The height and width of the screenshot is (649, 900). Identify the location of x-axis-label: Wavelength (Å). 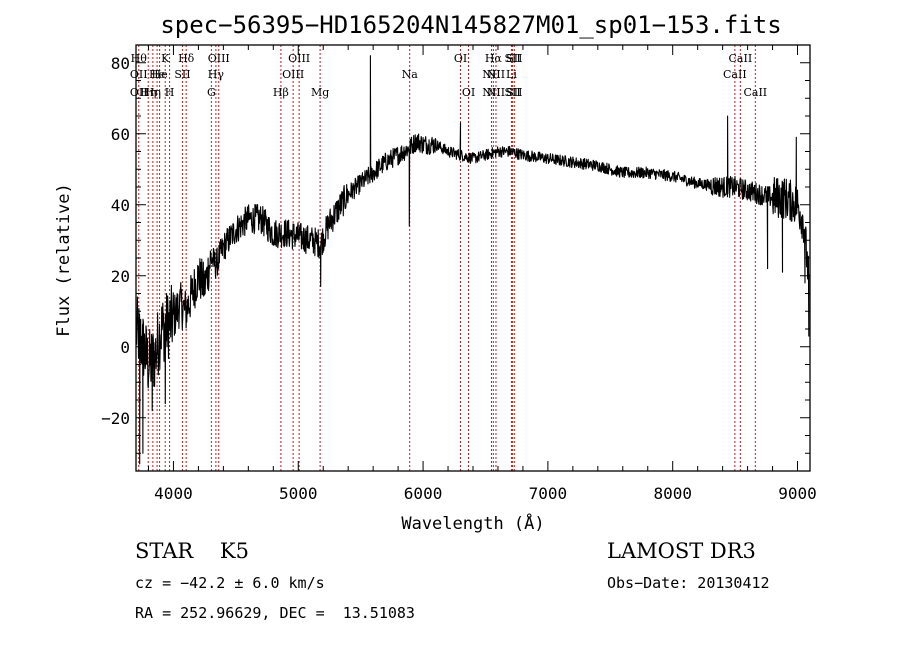
(472, 523).